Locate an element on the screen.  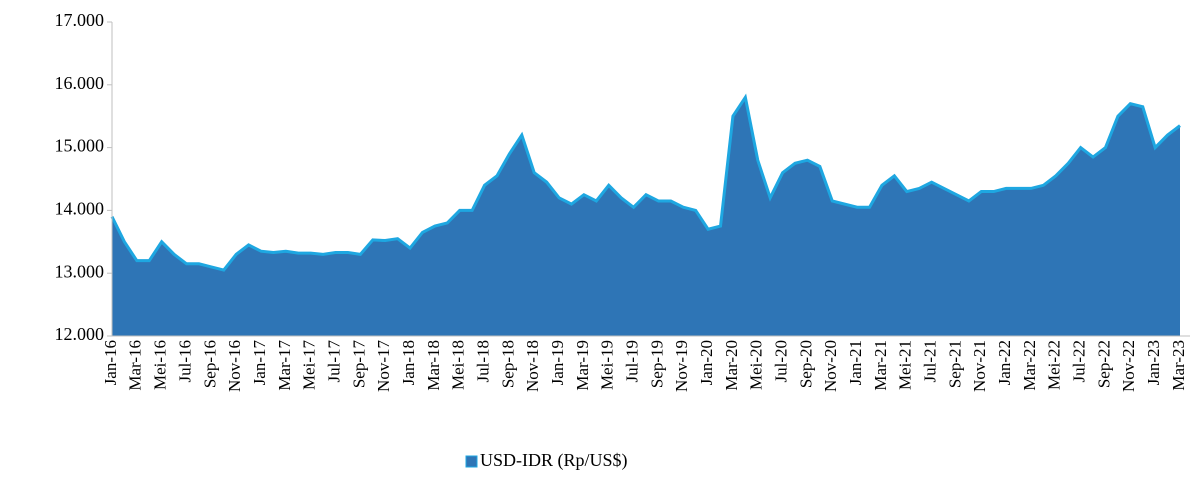
x-tick-label: Mar-22 is located at coordinates (1029, 365).